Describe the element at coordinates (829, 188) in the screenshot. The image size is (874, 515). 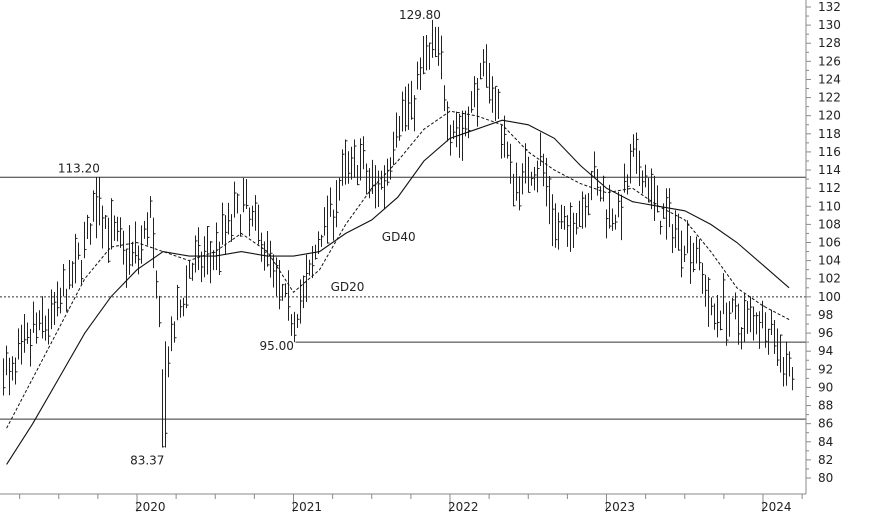
I see `y-tick-label: 112` at that location.